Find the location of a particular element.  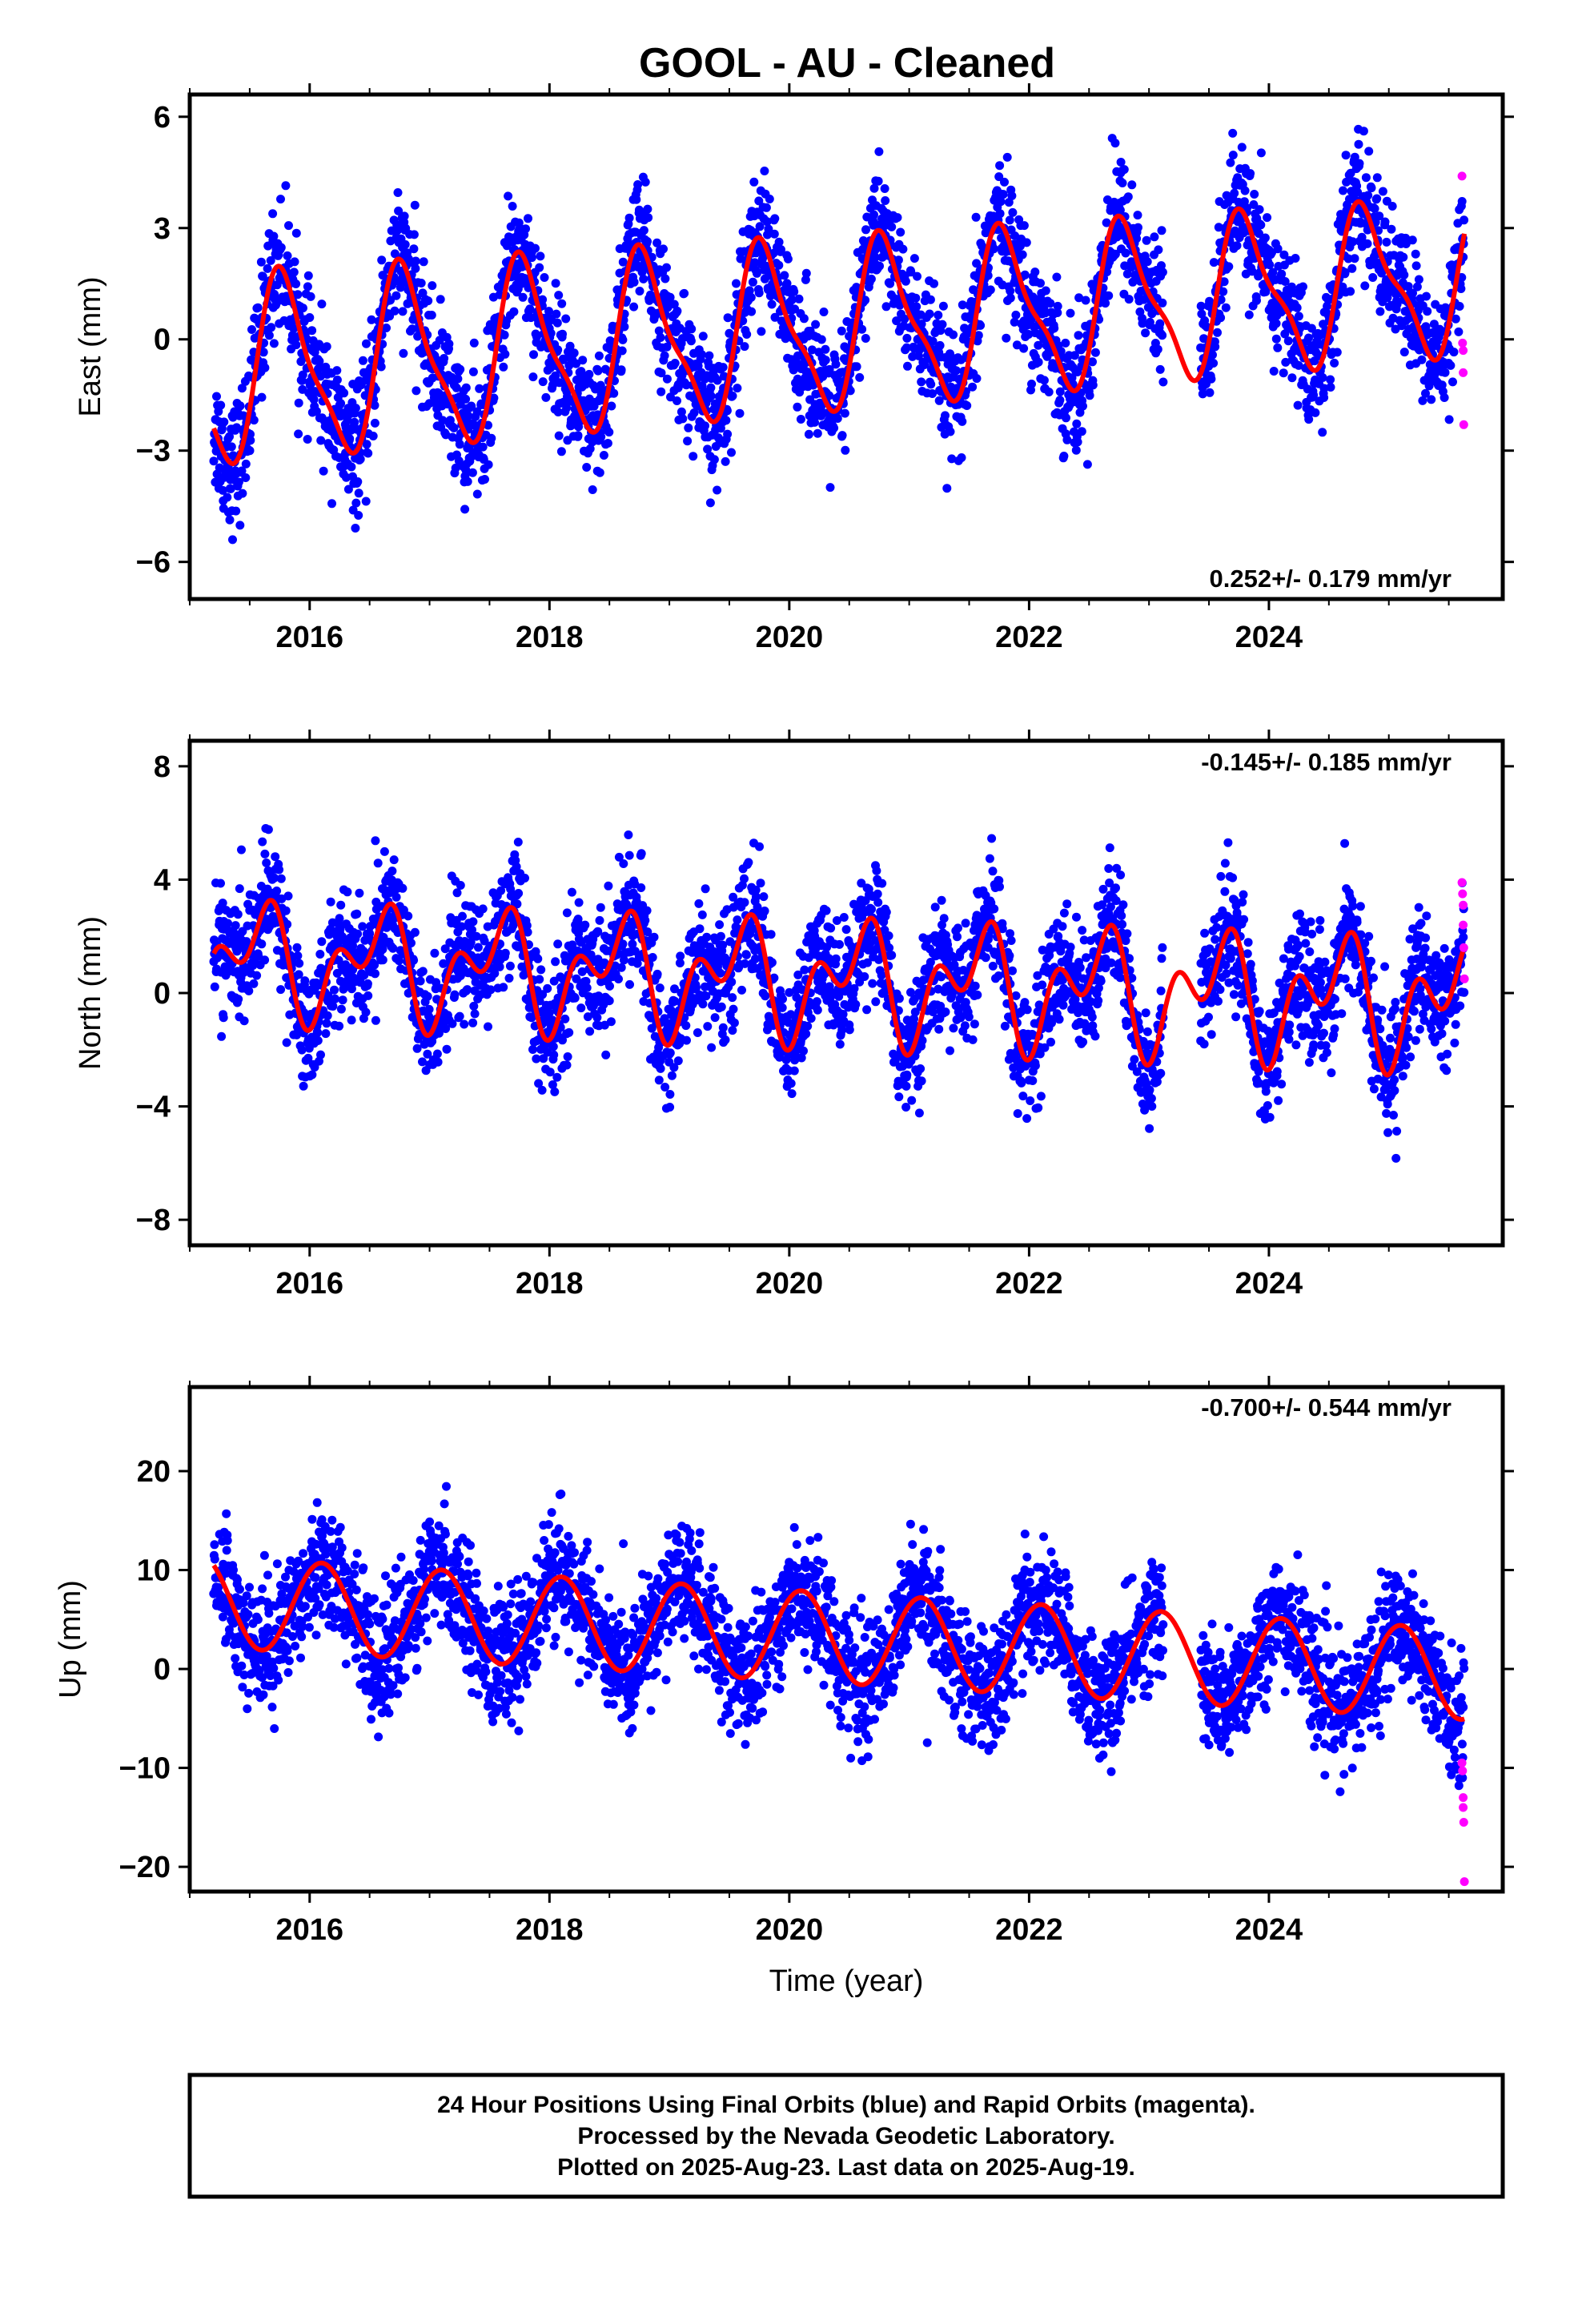

east-rapid-point is located at coordinates (1463, 351).